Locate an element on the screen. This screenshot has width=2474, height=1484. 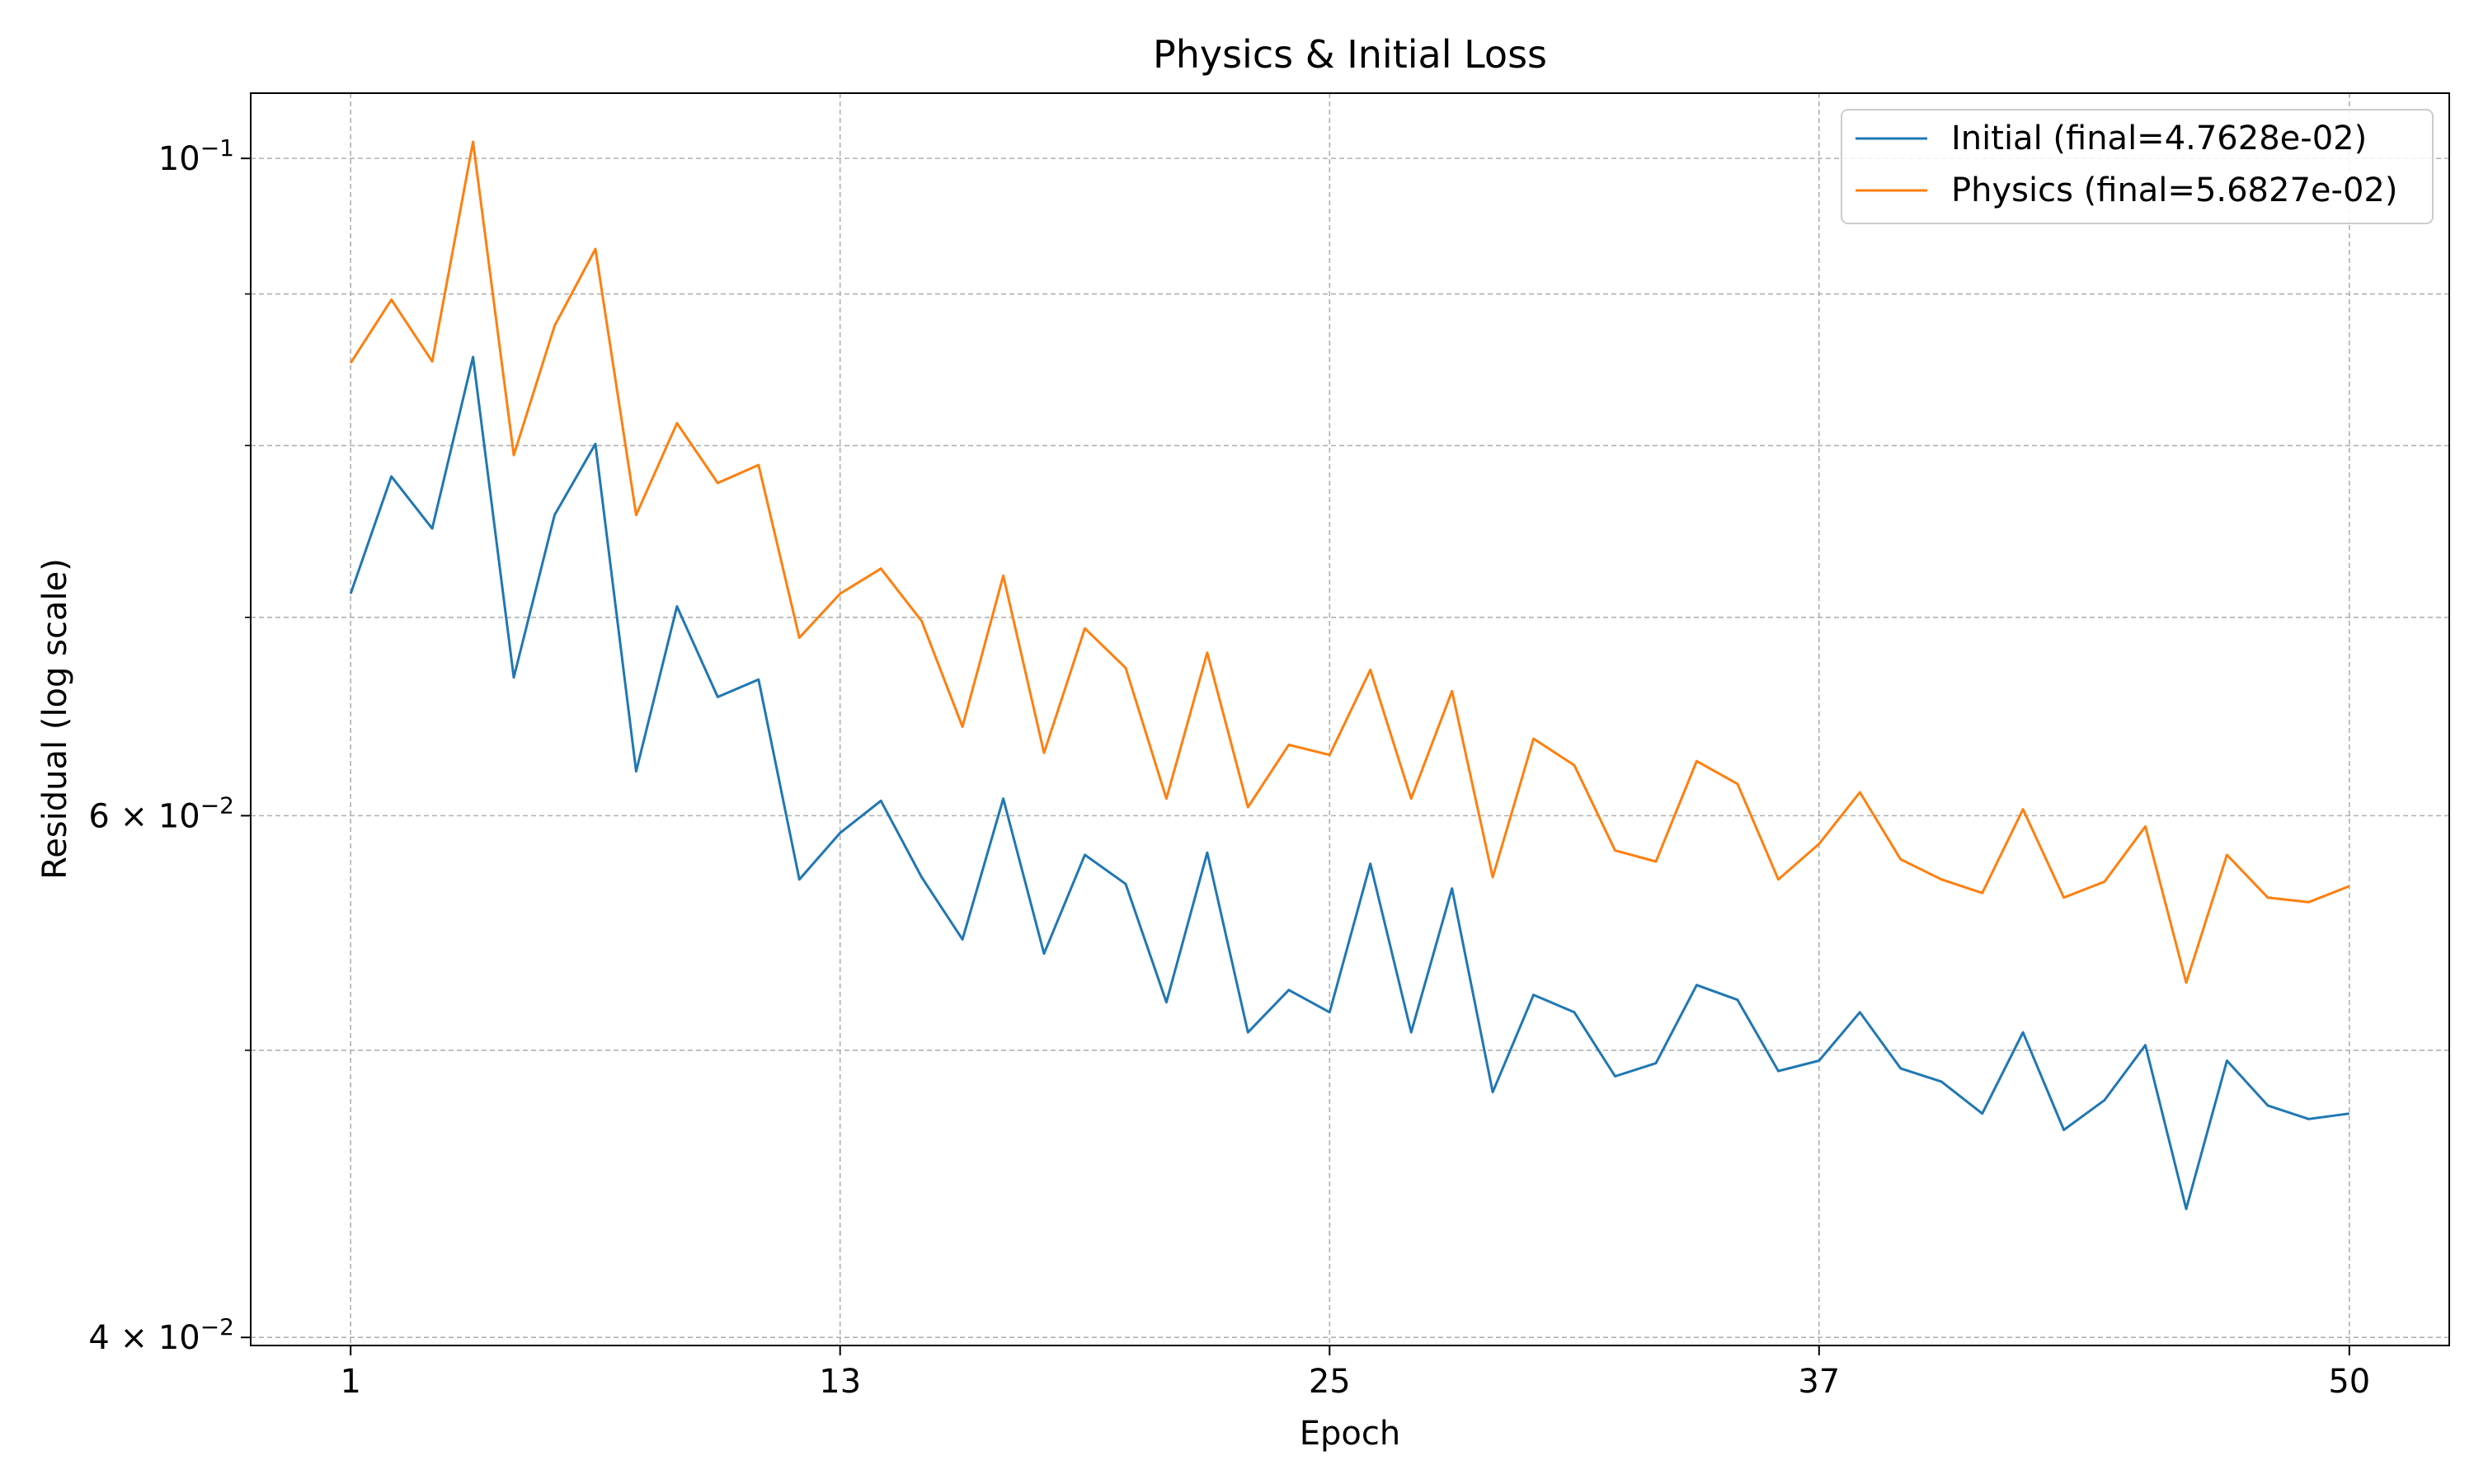
y-tick-label: 6 × 10⁻² is located at coordinates (161, 813).